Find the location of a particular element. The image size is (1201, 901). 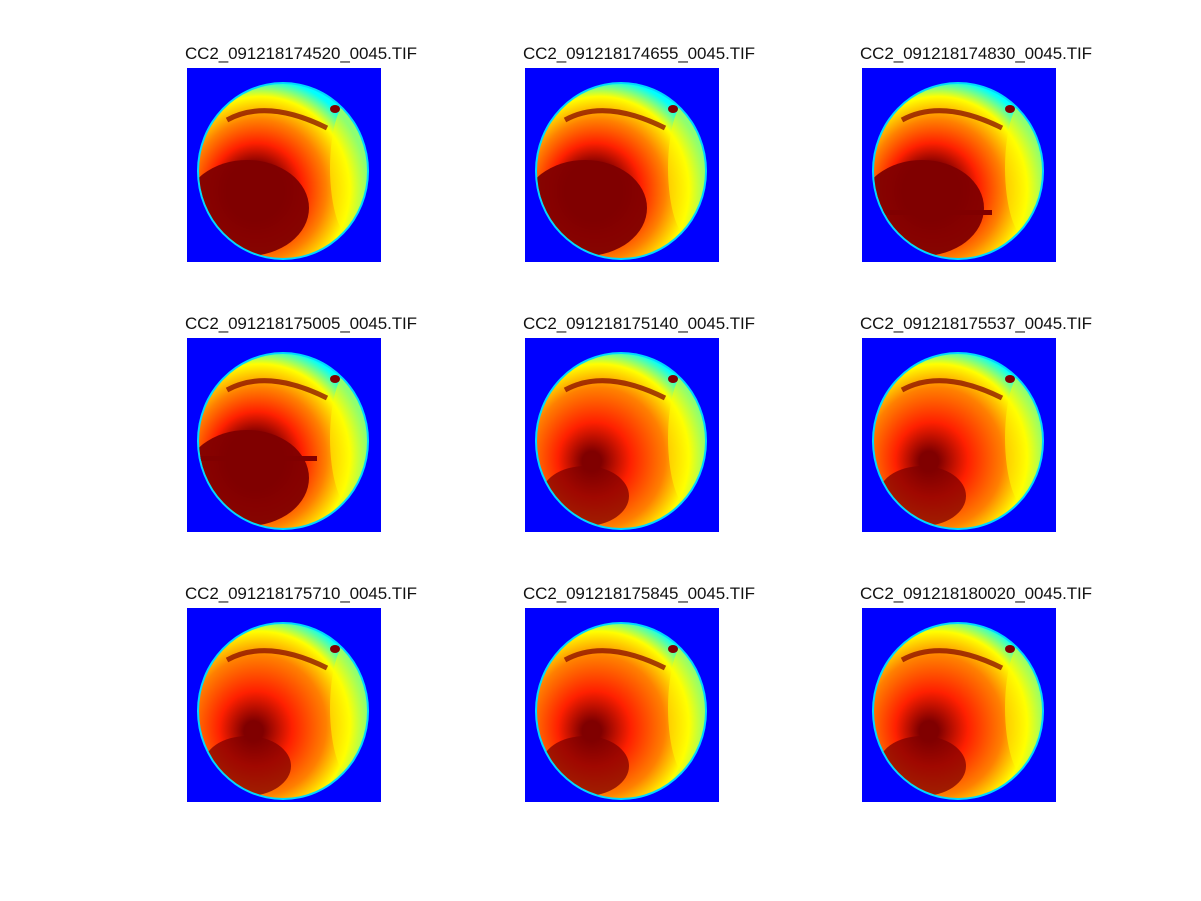

subplot-9: CC2_091218180020_0045.TIF is located at coordinates (1000, 704).